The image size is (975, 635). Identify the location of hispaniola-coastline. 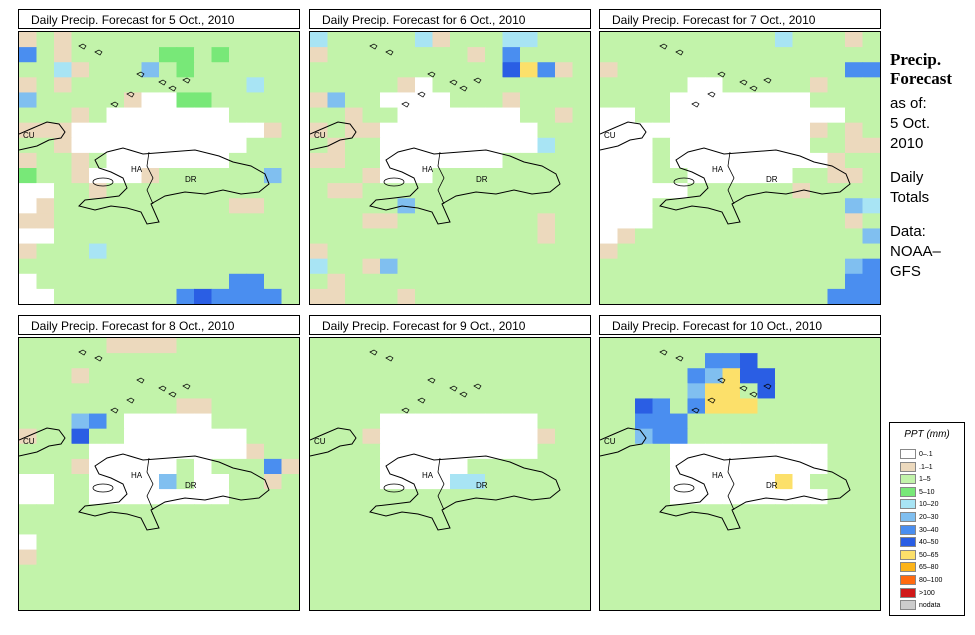
(755, 492).